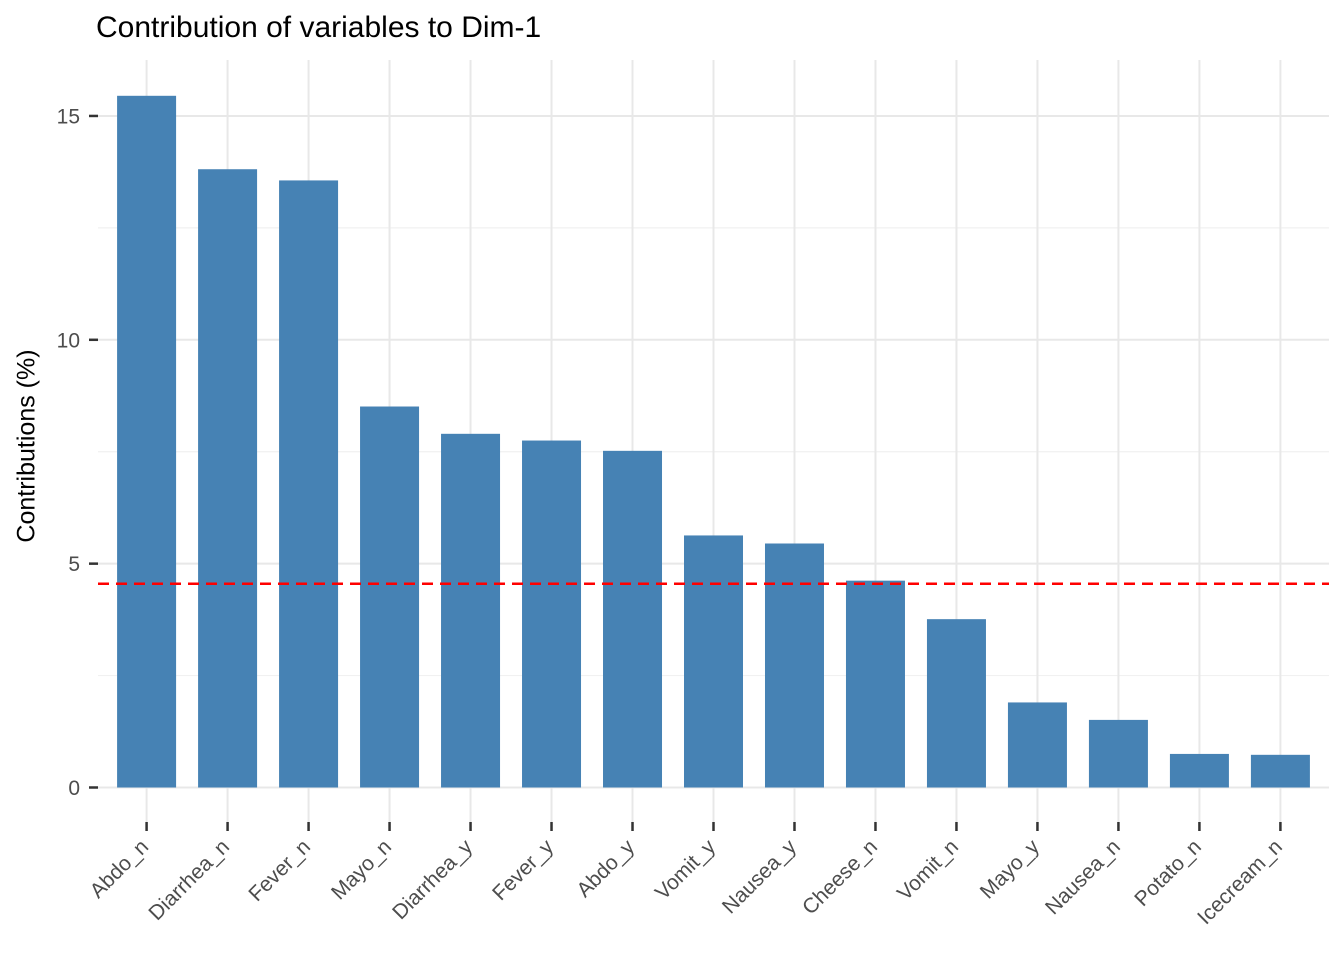  What do you see at coordinates (68, 116) in the screenshot?
I see `y-tick-label: 15` at bounding box center [68, 116].